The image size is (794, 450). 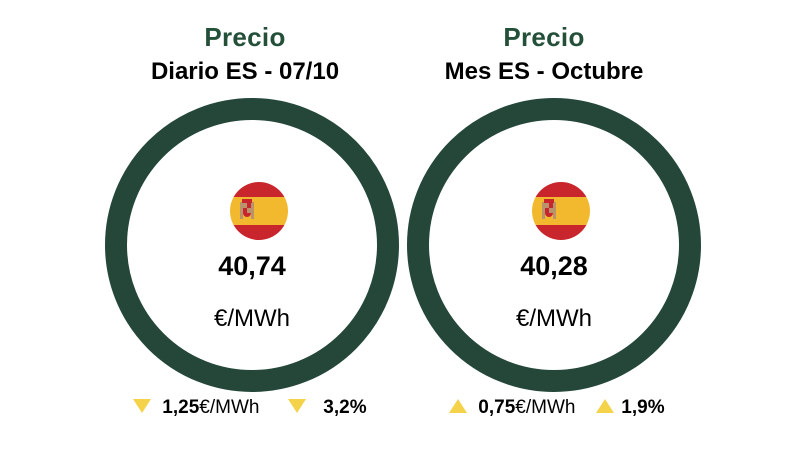 I want to click on price-change-row: 1,25€/MWh 3,2%, so click(x=245, y=408).